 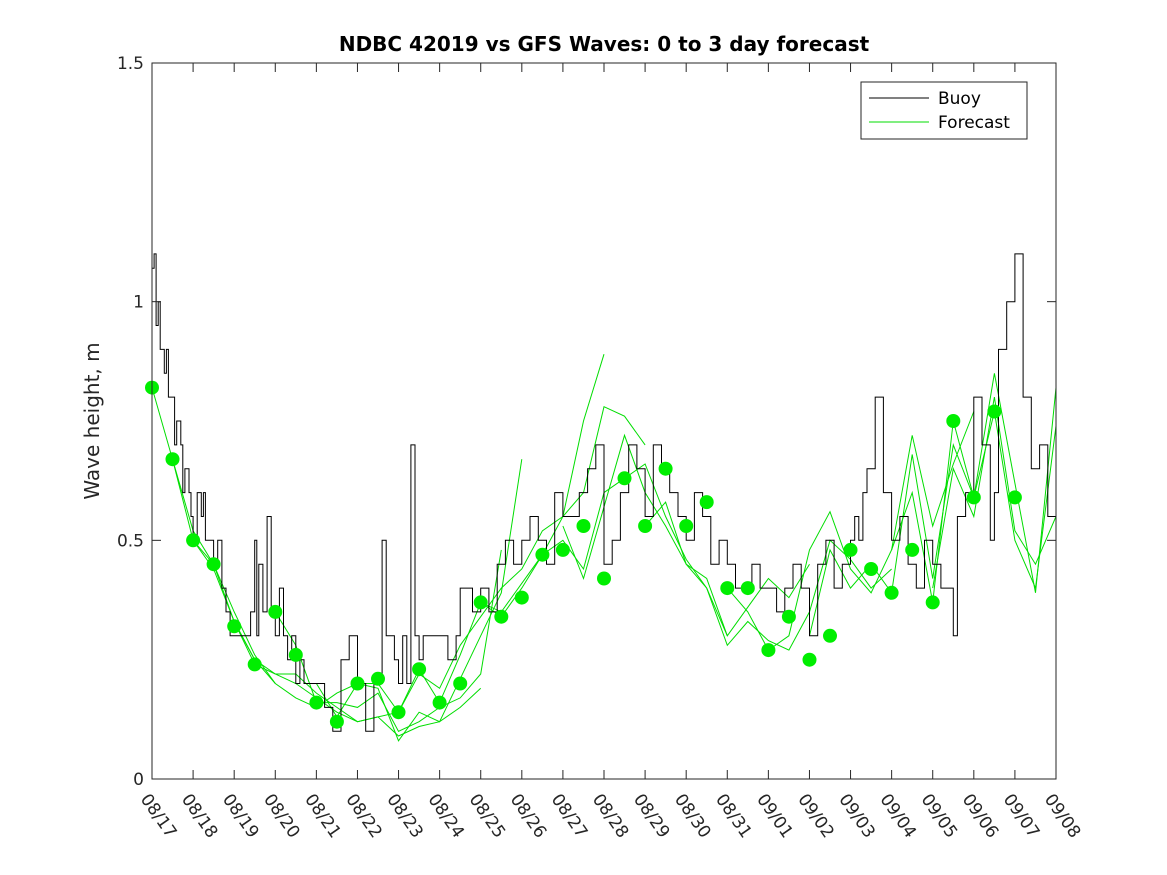 I want to click on y-tick-label: 1.5, so click(x=130, y=64).